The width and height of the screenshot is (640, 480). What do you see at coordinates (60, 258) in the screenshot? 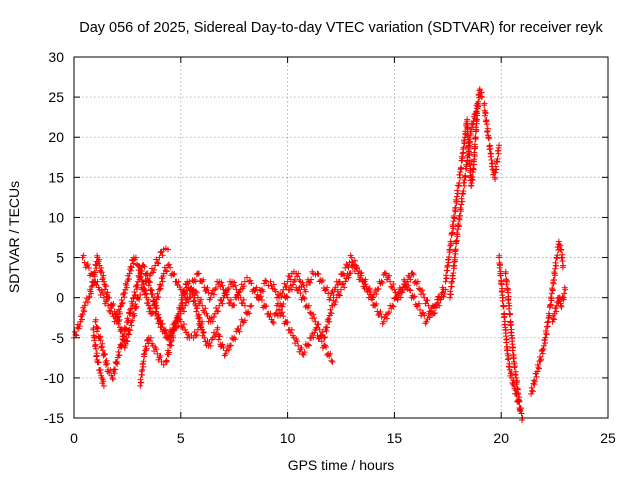
I see `y-tick-label: 5` at bounding box center [60, 258].